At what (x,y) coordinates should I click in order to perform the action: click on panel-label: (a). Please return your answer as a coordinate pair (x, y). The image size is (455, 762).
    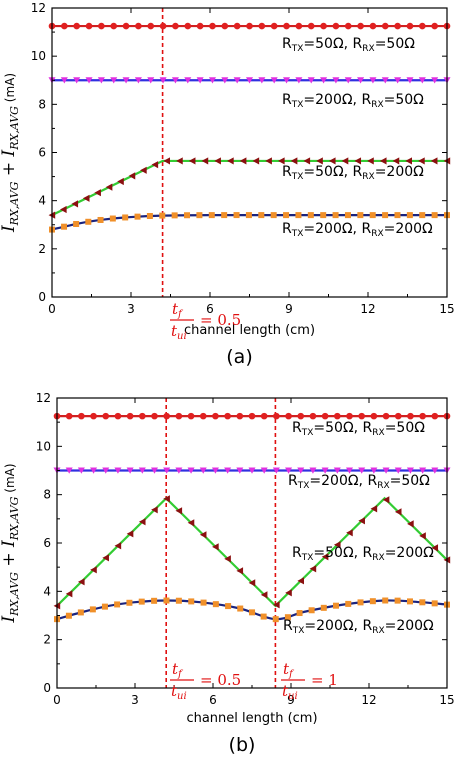
    Looking at the image, I should click on (239, 357).